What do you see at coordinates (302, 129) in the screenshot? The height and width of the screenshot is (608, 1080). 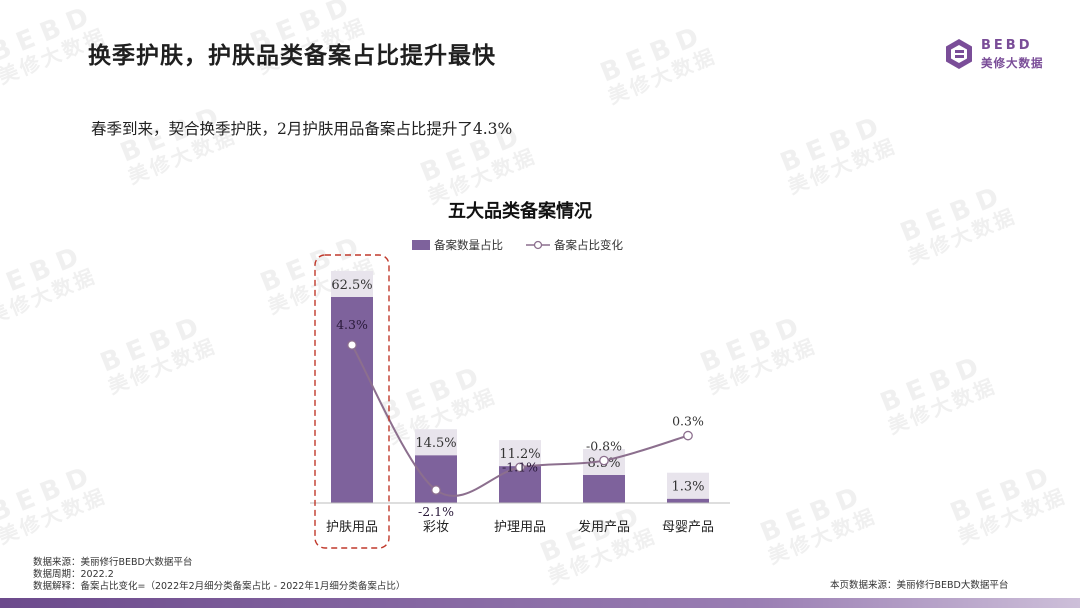 I see `page-subtitle: 春季到来，契合换季护肤，2月护肤用品备案占比提升了4.3%` at bounding box center [302, 129].